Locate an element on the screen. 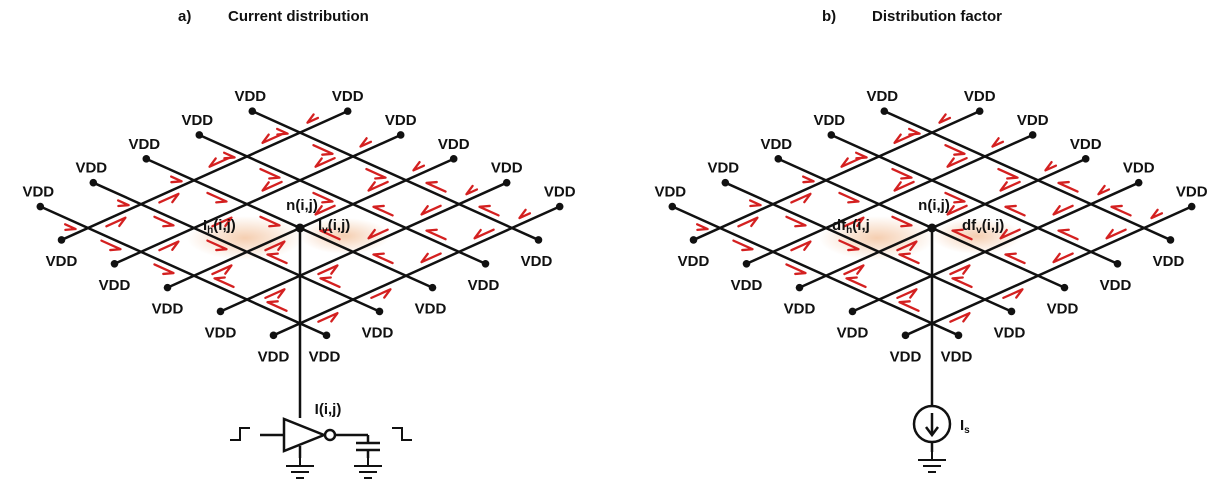 The height and width of the screenshot is (486, 1224). step-signal-icon is located at coordinates (240, 434).